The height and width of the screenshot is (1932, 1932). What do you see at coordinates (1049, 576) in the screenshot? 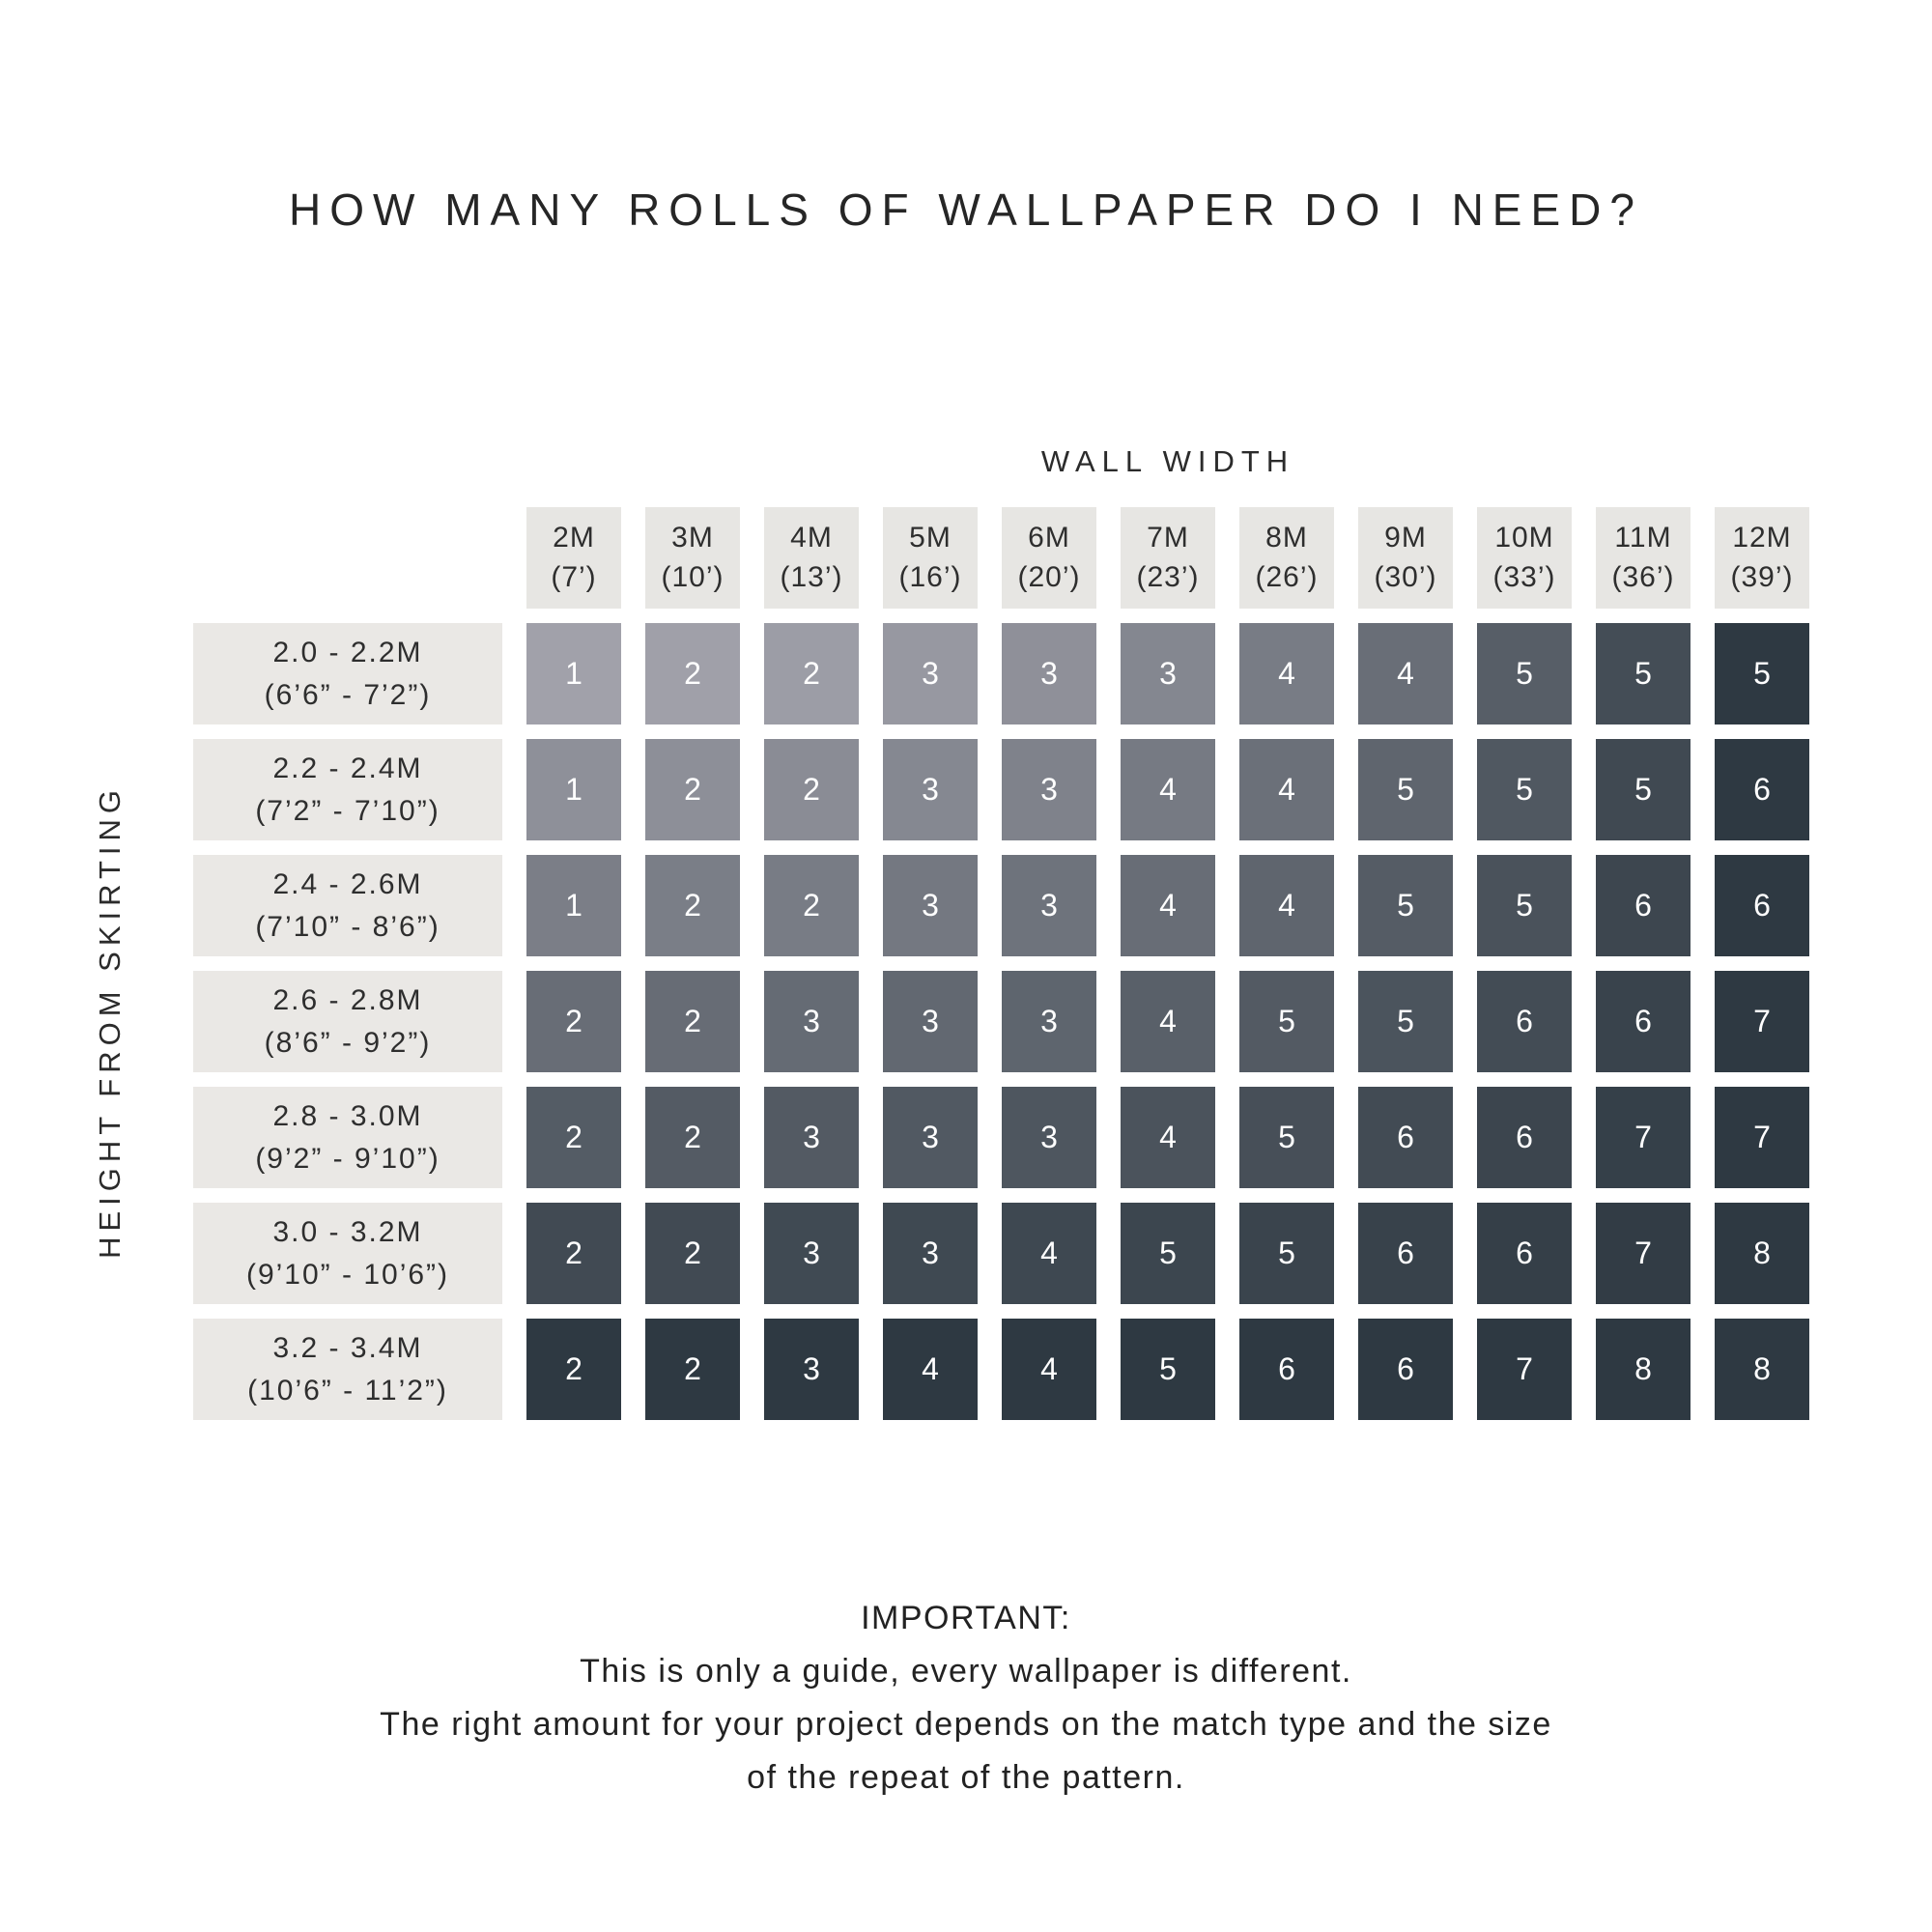
I see `column-header-feet: (20’)` at bounding box center [1049, 576].